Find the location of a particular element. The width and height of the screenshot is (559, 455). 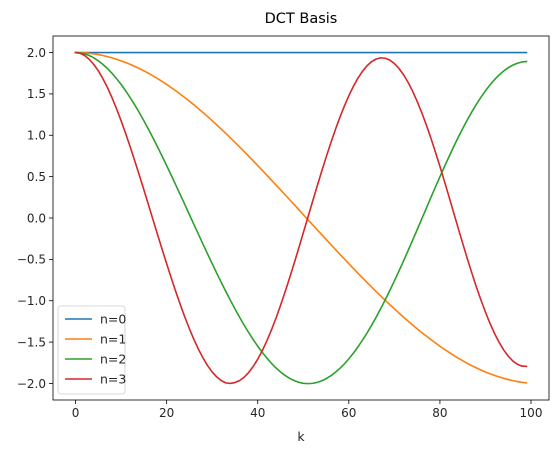

x-tick-label: 0 is located at coordinates (76, 413).